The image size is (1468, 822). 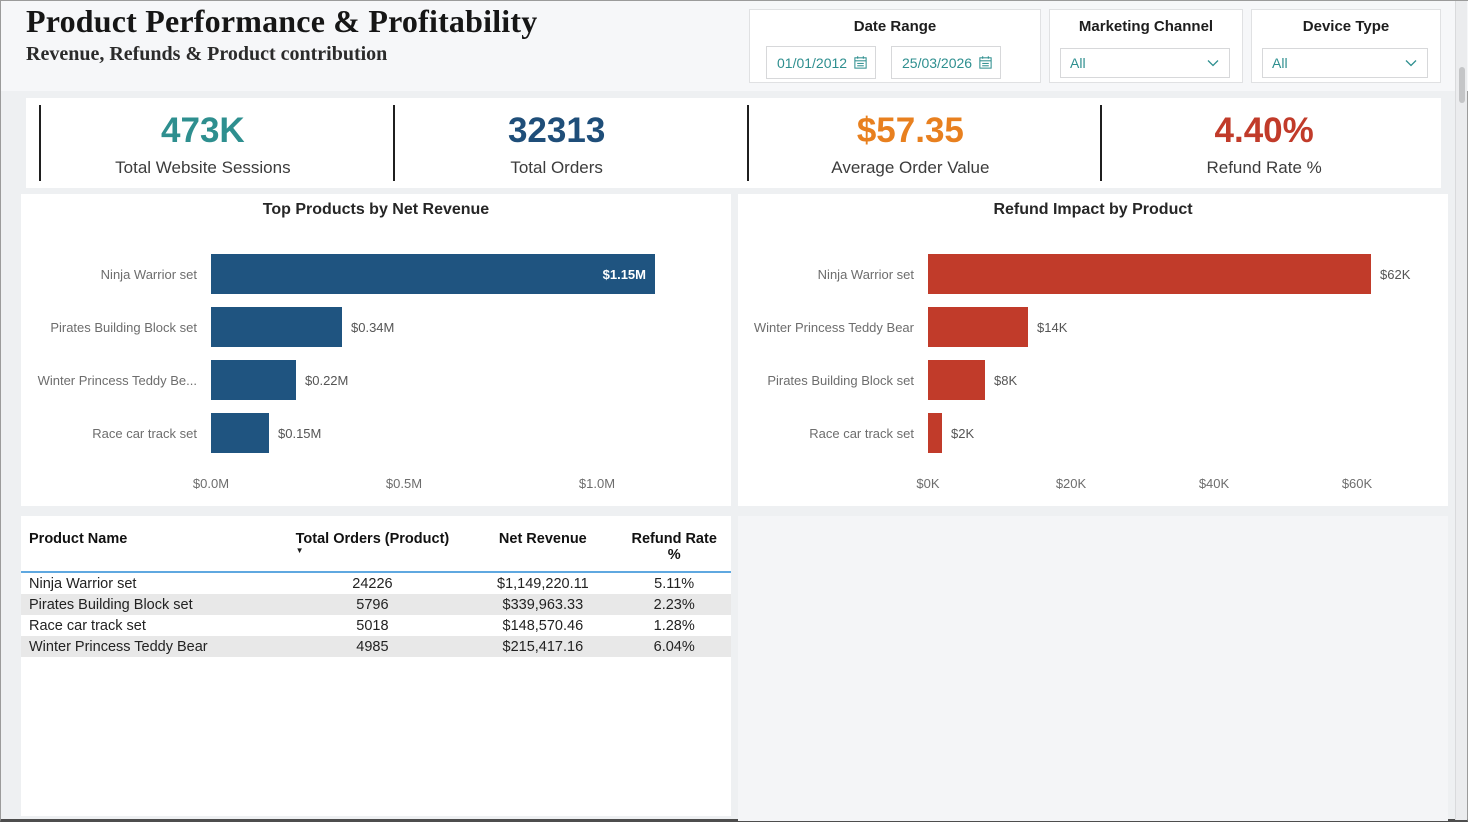 I want to click on kpi-value: 473K, so click(x=203, y=130).